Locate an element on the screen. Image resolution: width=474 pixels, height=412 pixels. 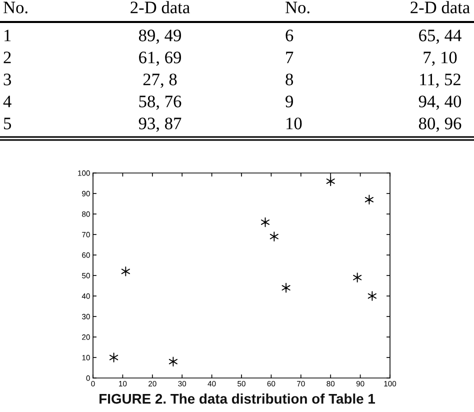
text: 10 is located at coordinates (294, 124).